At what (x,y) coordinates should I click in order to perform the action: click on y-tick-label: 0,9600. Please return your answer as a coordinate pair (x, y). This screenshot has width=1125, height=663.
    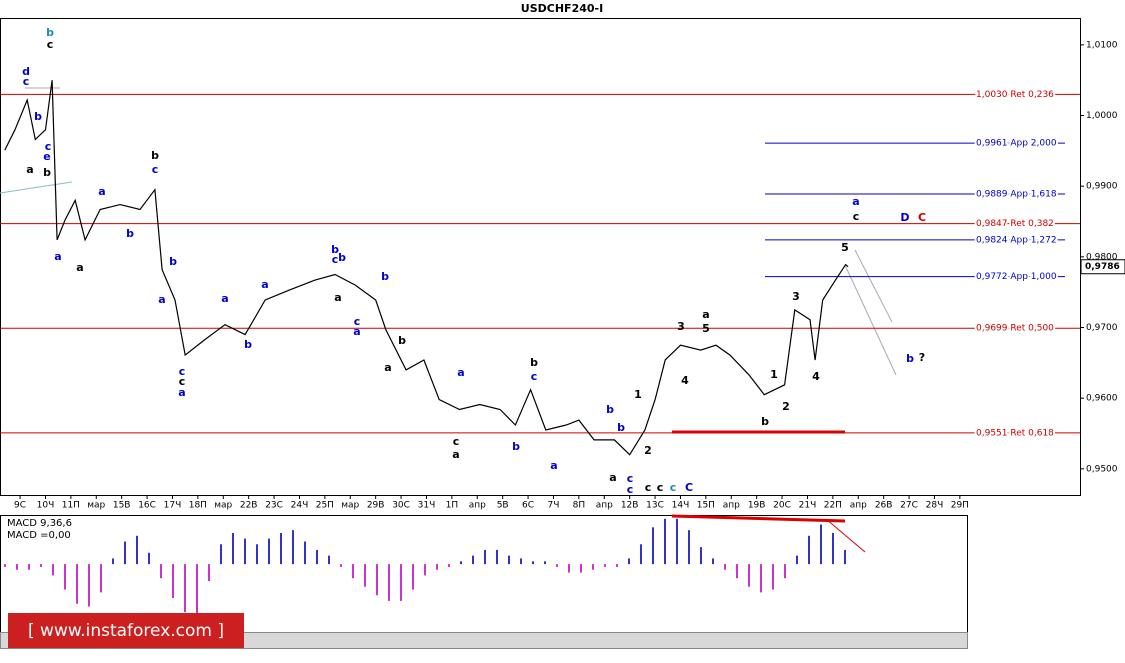
    Looking at the image, I should click on (1102, 399).